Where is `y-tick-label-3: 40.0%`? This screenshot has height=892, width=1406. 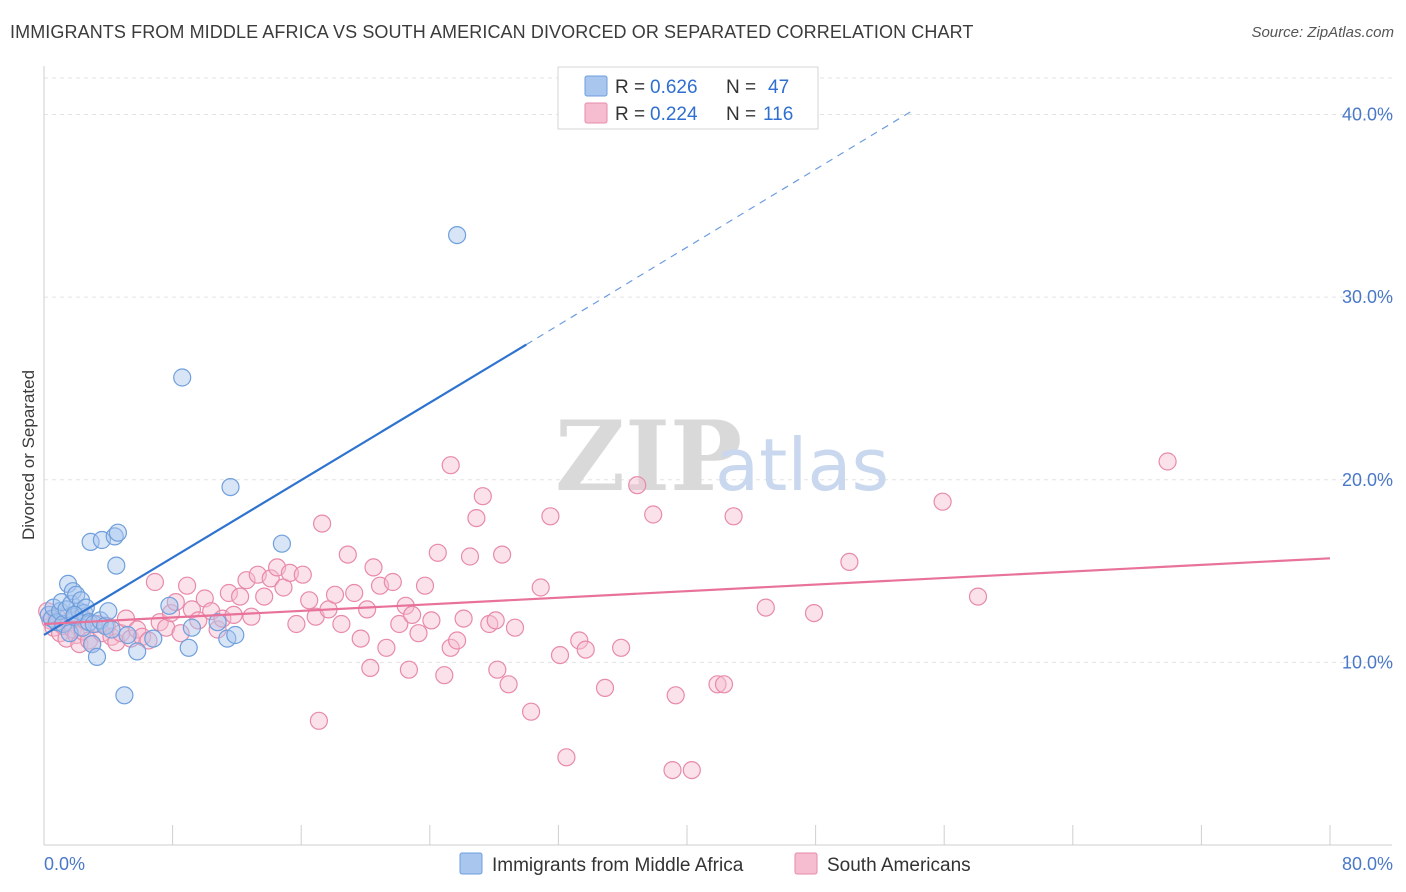
y-tick-label-3: 40.0% is located at coordinates (1367, 115).